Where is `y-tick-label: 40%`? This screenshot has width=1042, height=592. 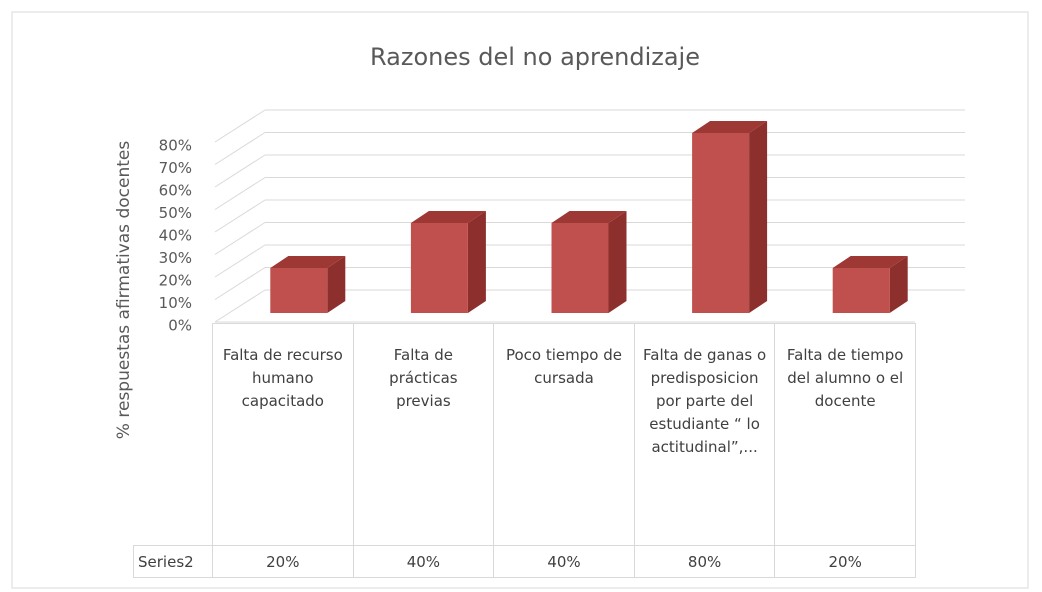
y-tick-label: 40% is located at coordinates (175, 236).